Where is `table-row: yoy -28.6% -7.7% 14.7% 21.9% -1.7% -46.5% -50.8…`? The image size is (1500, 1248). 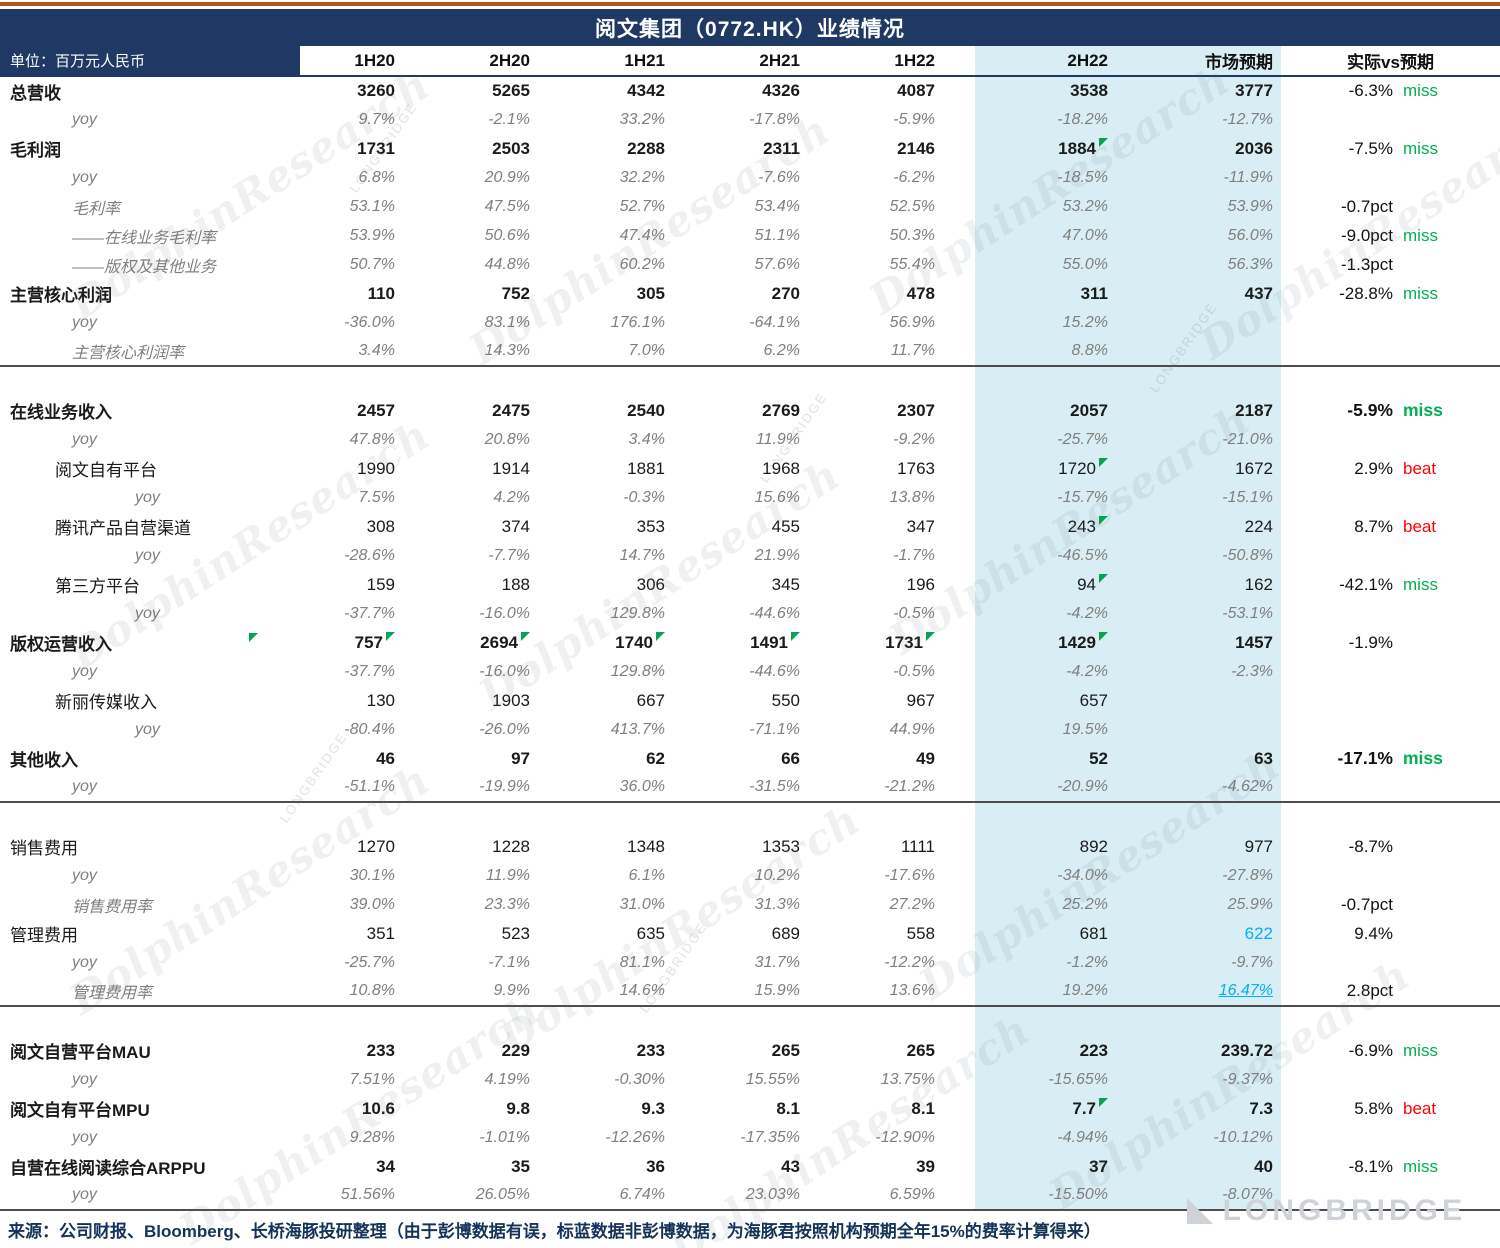 table-row: yoy -28.6% -7.7% 14.7% 21.9% -1.7% -46.5% -50.8… is located at coordinates (750, 555).